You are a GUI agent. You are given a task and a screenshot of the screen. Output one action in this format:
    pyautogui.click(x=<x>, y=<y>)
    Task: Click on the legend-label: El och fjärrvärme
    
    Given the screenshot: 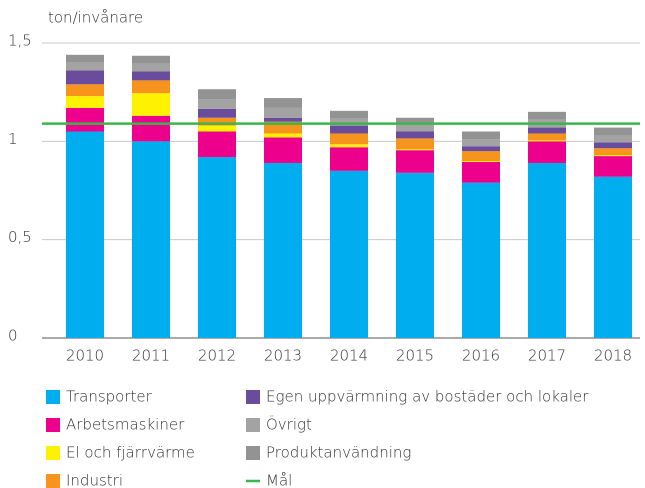 What is the action you would take?
    pyautogui.click(x=130, y=453)
    